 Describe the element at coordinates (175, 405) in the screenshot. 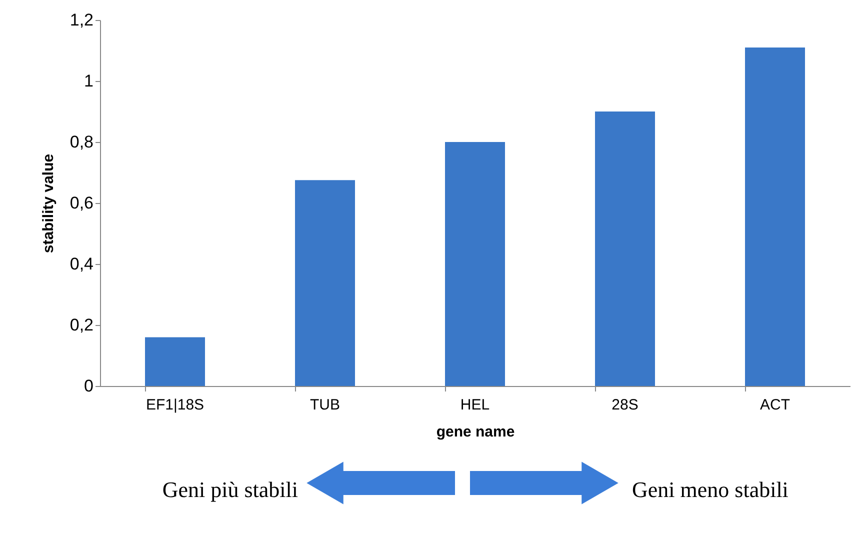

I see `x-tick-label: EF1|18S` at that location.